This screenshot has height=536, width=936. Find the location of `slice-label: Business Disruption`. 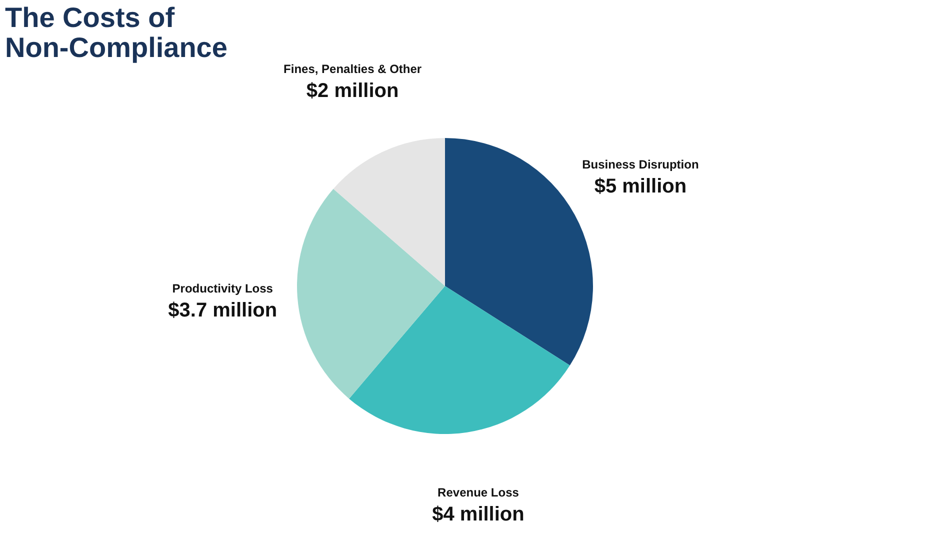

slice-label: Business Disruption is located at coordinates (640, 165).